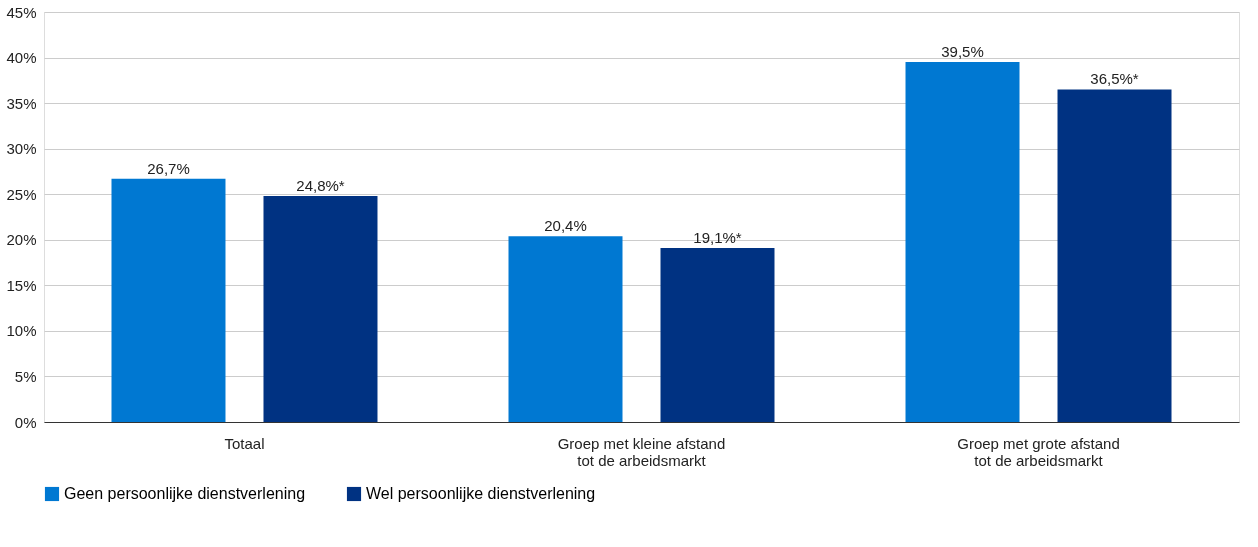 This screenshot has height=547, width=1258. Describe the element at coordinates (320, 186) in the screenshot. I see `data-label: 24,8%*` at that location.